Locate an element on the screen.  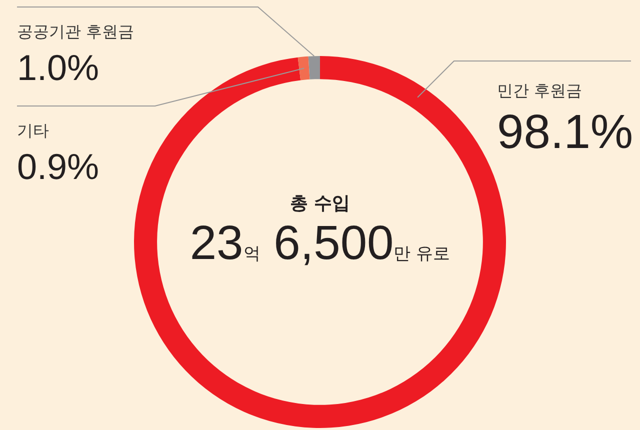
slice-label: 민간 후원금 is located at coordinates (539, 90).